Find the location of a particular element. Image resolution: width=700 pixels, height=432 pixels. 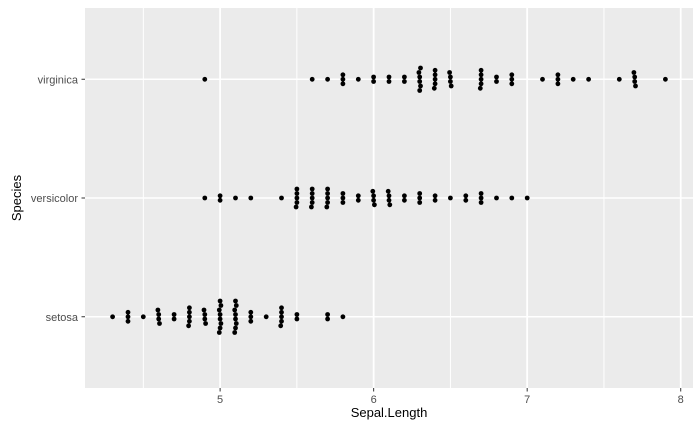

y-tick-label: virginica is located at coordinates (58, 80).